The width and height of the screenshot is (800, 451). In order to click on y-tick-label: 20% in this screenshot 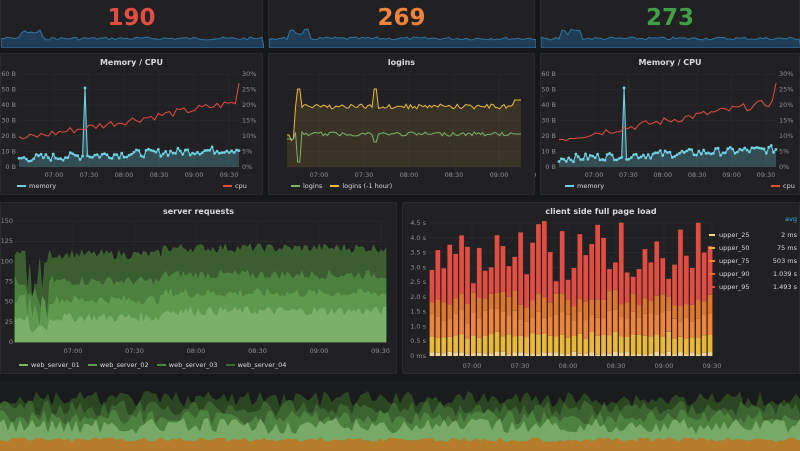, I will do `click(249, 105)`.